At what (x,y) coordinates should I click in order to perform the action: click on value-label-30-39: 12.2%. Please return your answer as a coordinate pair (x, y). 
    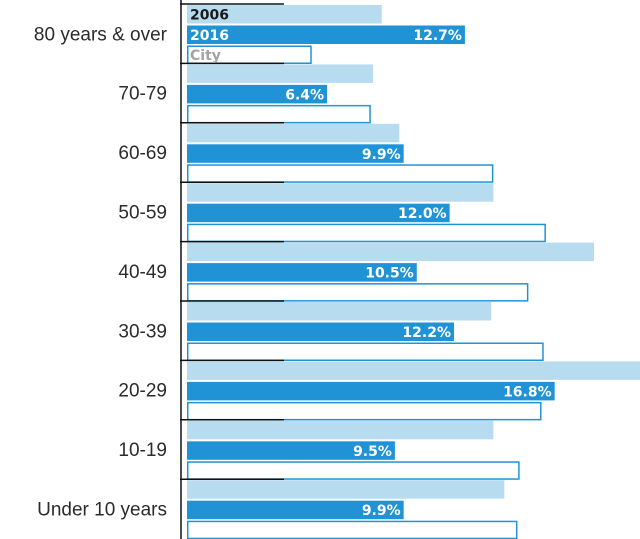
    Looking at the image, I should click on (426, 333).